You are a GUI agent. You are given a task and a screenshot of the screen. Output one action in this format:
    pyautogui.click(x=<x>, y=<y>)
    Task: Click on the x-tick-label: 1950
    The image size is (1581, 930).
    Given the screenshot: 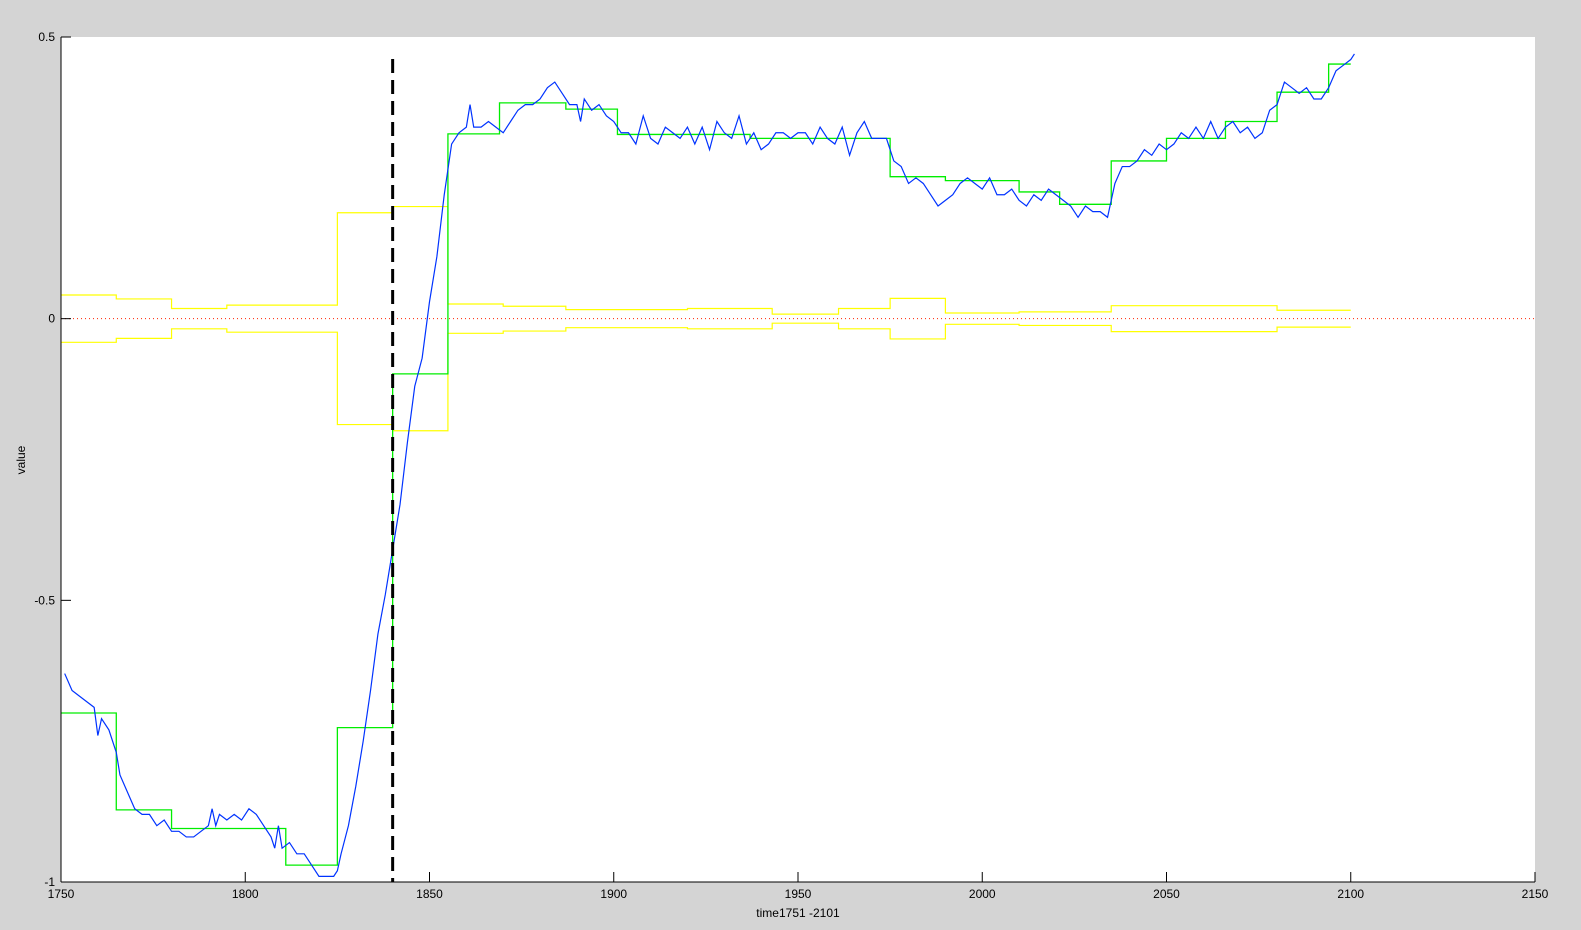 What is the action you would take?
    pyautogui.click(x=798, y=894)
    